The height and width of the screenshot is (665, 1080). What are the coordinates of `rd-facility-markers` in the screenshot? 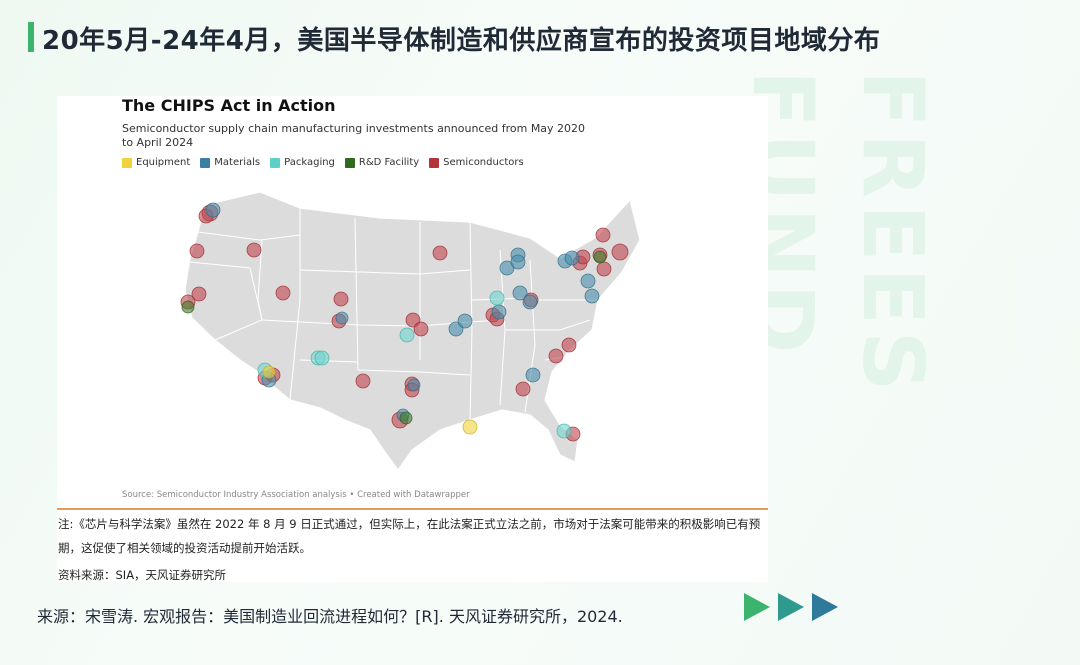 It's located at (394, 337).